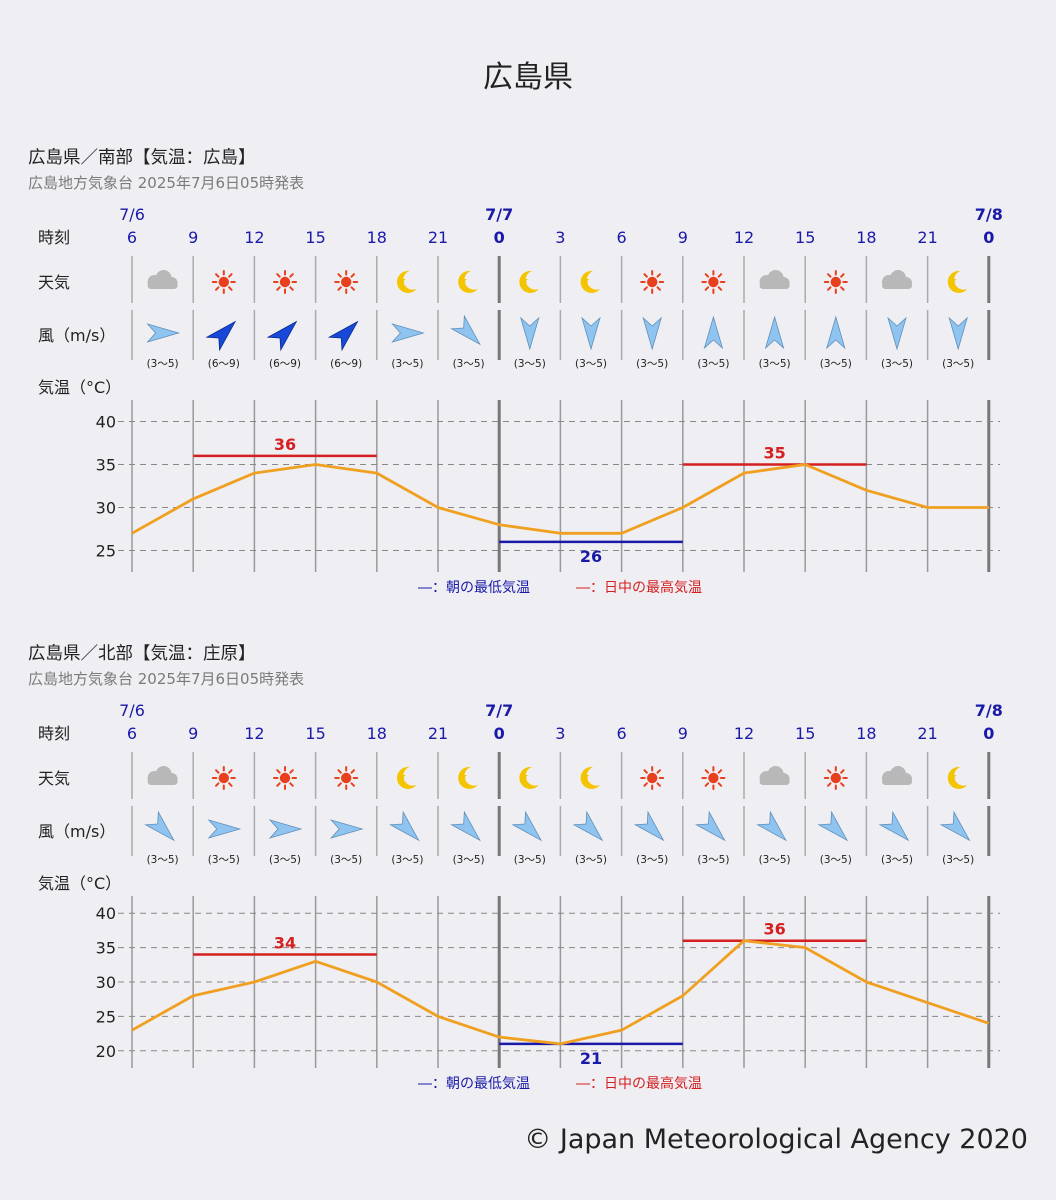 This screenshot has width=1056, height=1200. I want to click on issued-text: 広島地方気象台 2025年7月6日05時発表, so click(166, 183).